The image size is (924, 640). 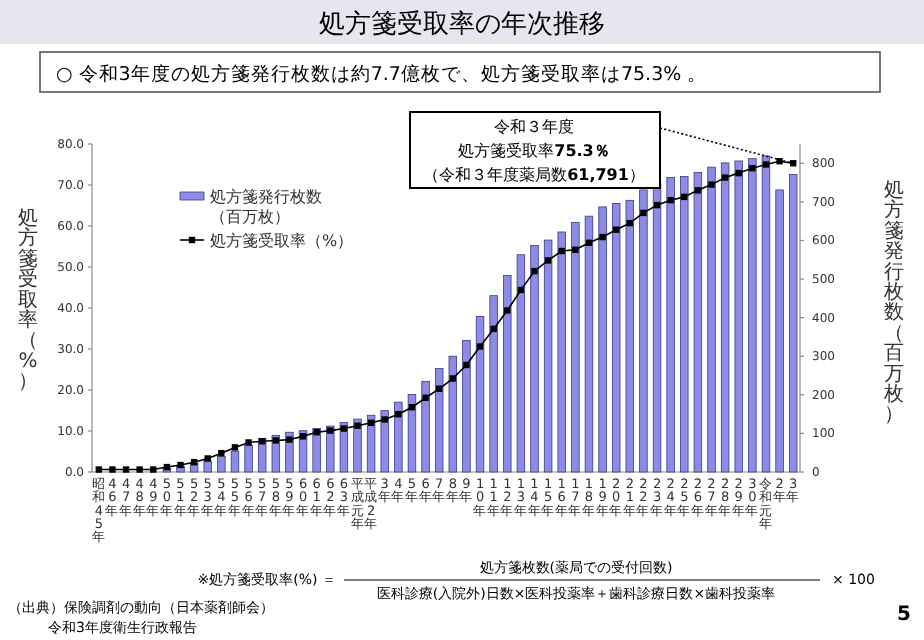 What do you see at coordinates (534, 175) in the screenshot?
I see `annotation: （令和３年度薬局数61,791）` at bounding box center [534, 175].